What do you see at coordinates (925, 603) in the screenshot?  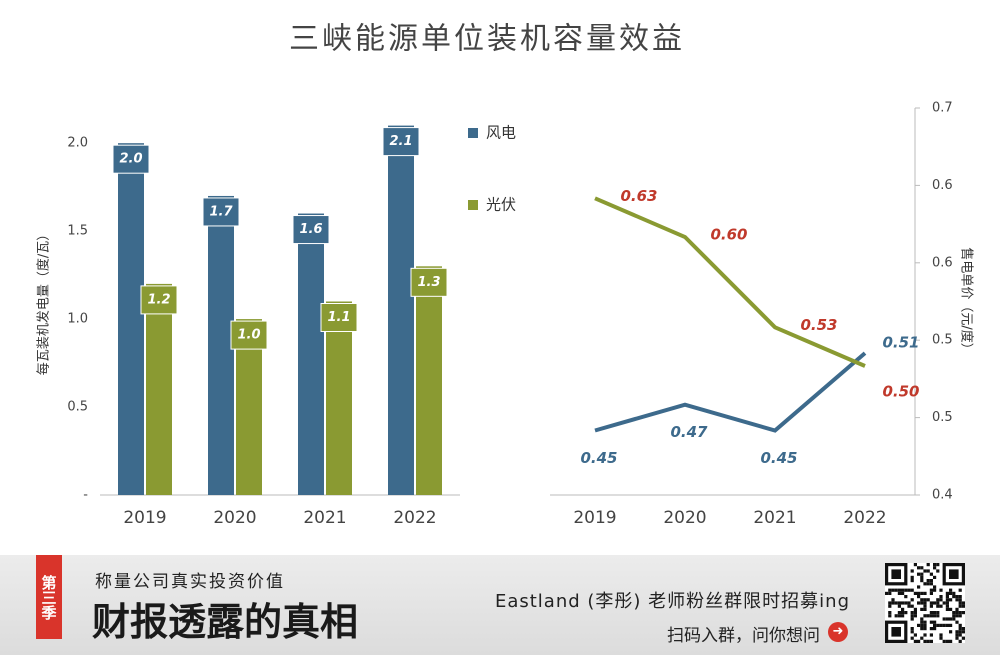 I see `qr-code` at bounding box center [925, 603].